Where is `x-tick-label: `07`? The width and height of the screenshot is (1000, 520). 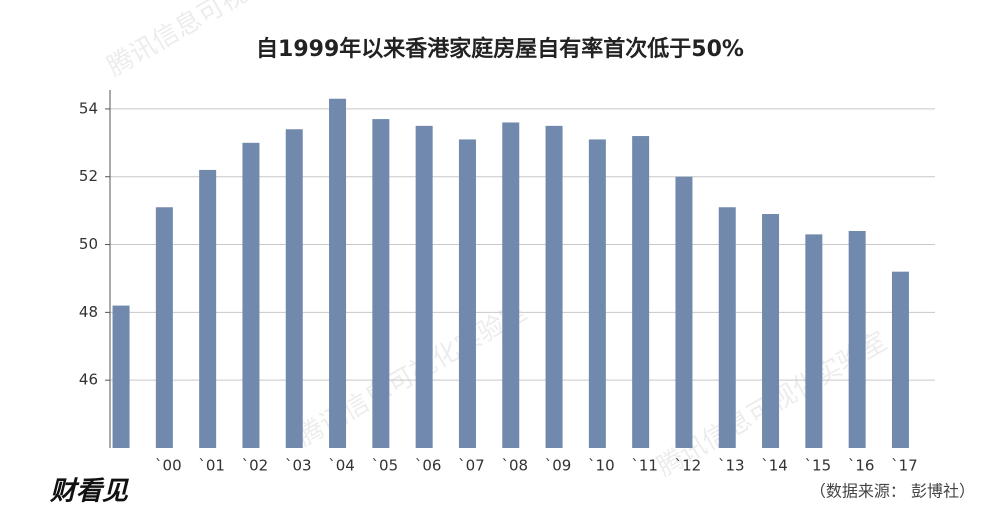 x-tick-label: `07 is located at coordinates (471, 466).